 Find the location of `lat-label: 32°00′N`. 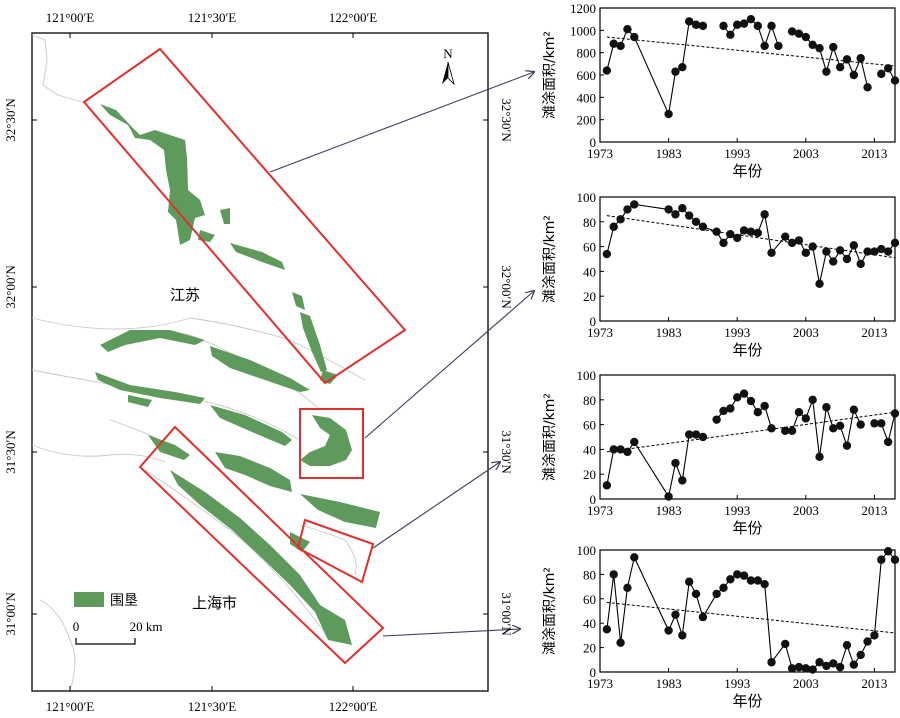

lat-label: 32°00′N is located at coordinates (10, 287).